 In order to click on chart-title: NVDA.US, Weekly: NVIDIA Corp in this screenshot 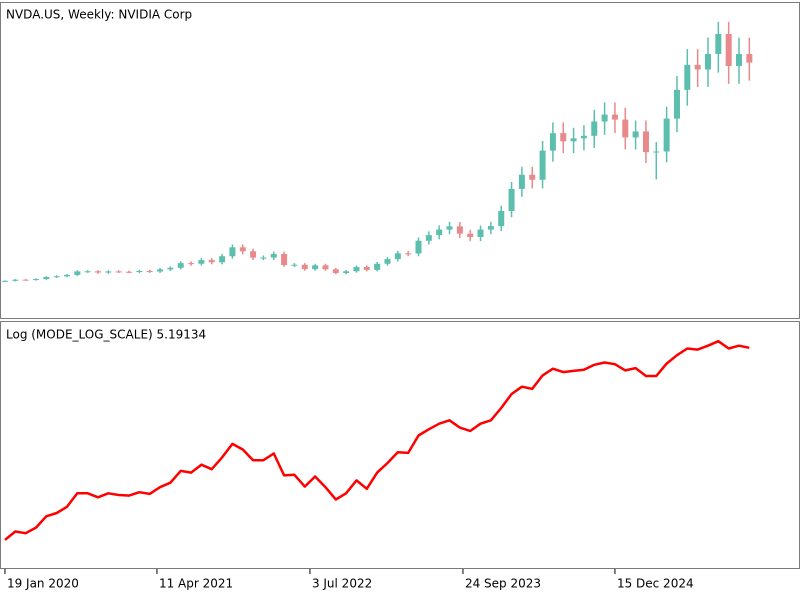, I will do `click(99, 15)`.